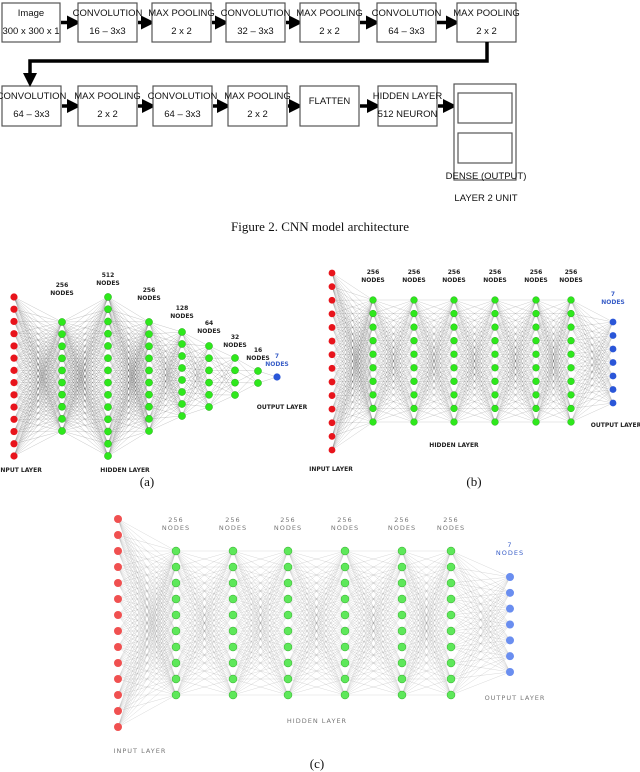 Image resolution: width=640 pixels, height=772 pixels. What do you see at coordinates (107, 96) in the screenshot?
I see `layer-type: MAX POOLING` at bounding box center [107, 96].